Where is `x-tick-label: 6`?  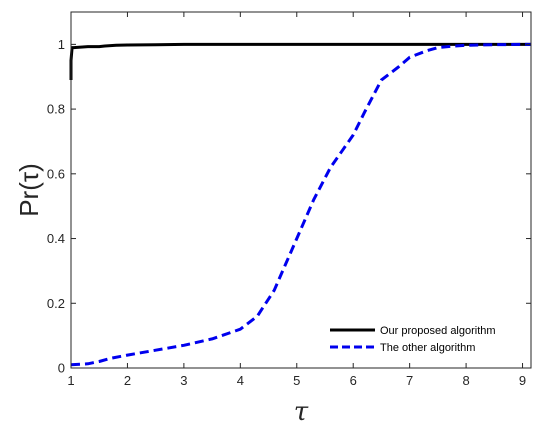 x-tick-label: 6 is located at coordinates (353, 380).